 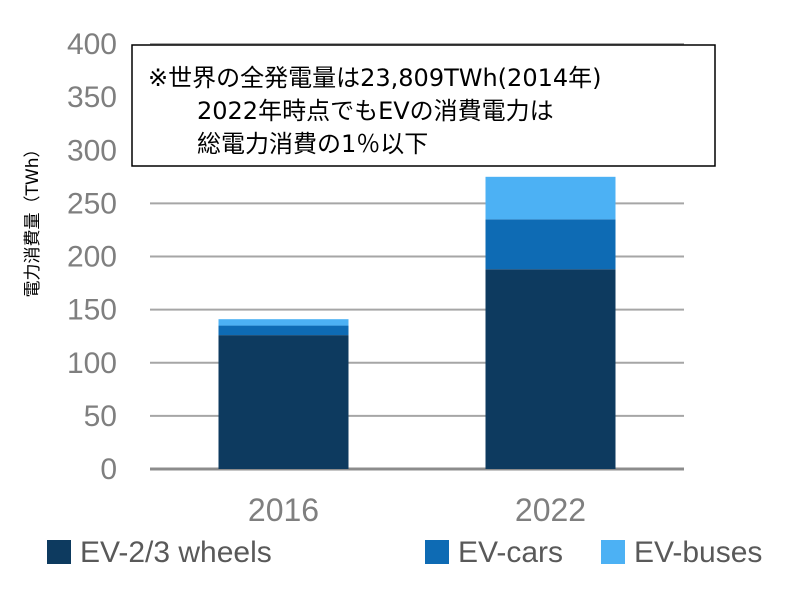 I want to click on legend-swatch-wheels, so click(x=59, y=552).